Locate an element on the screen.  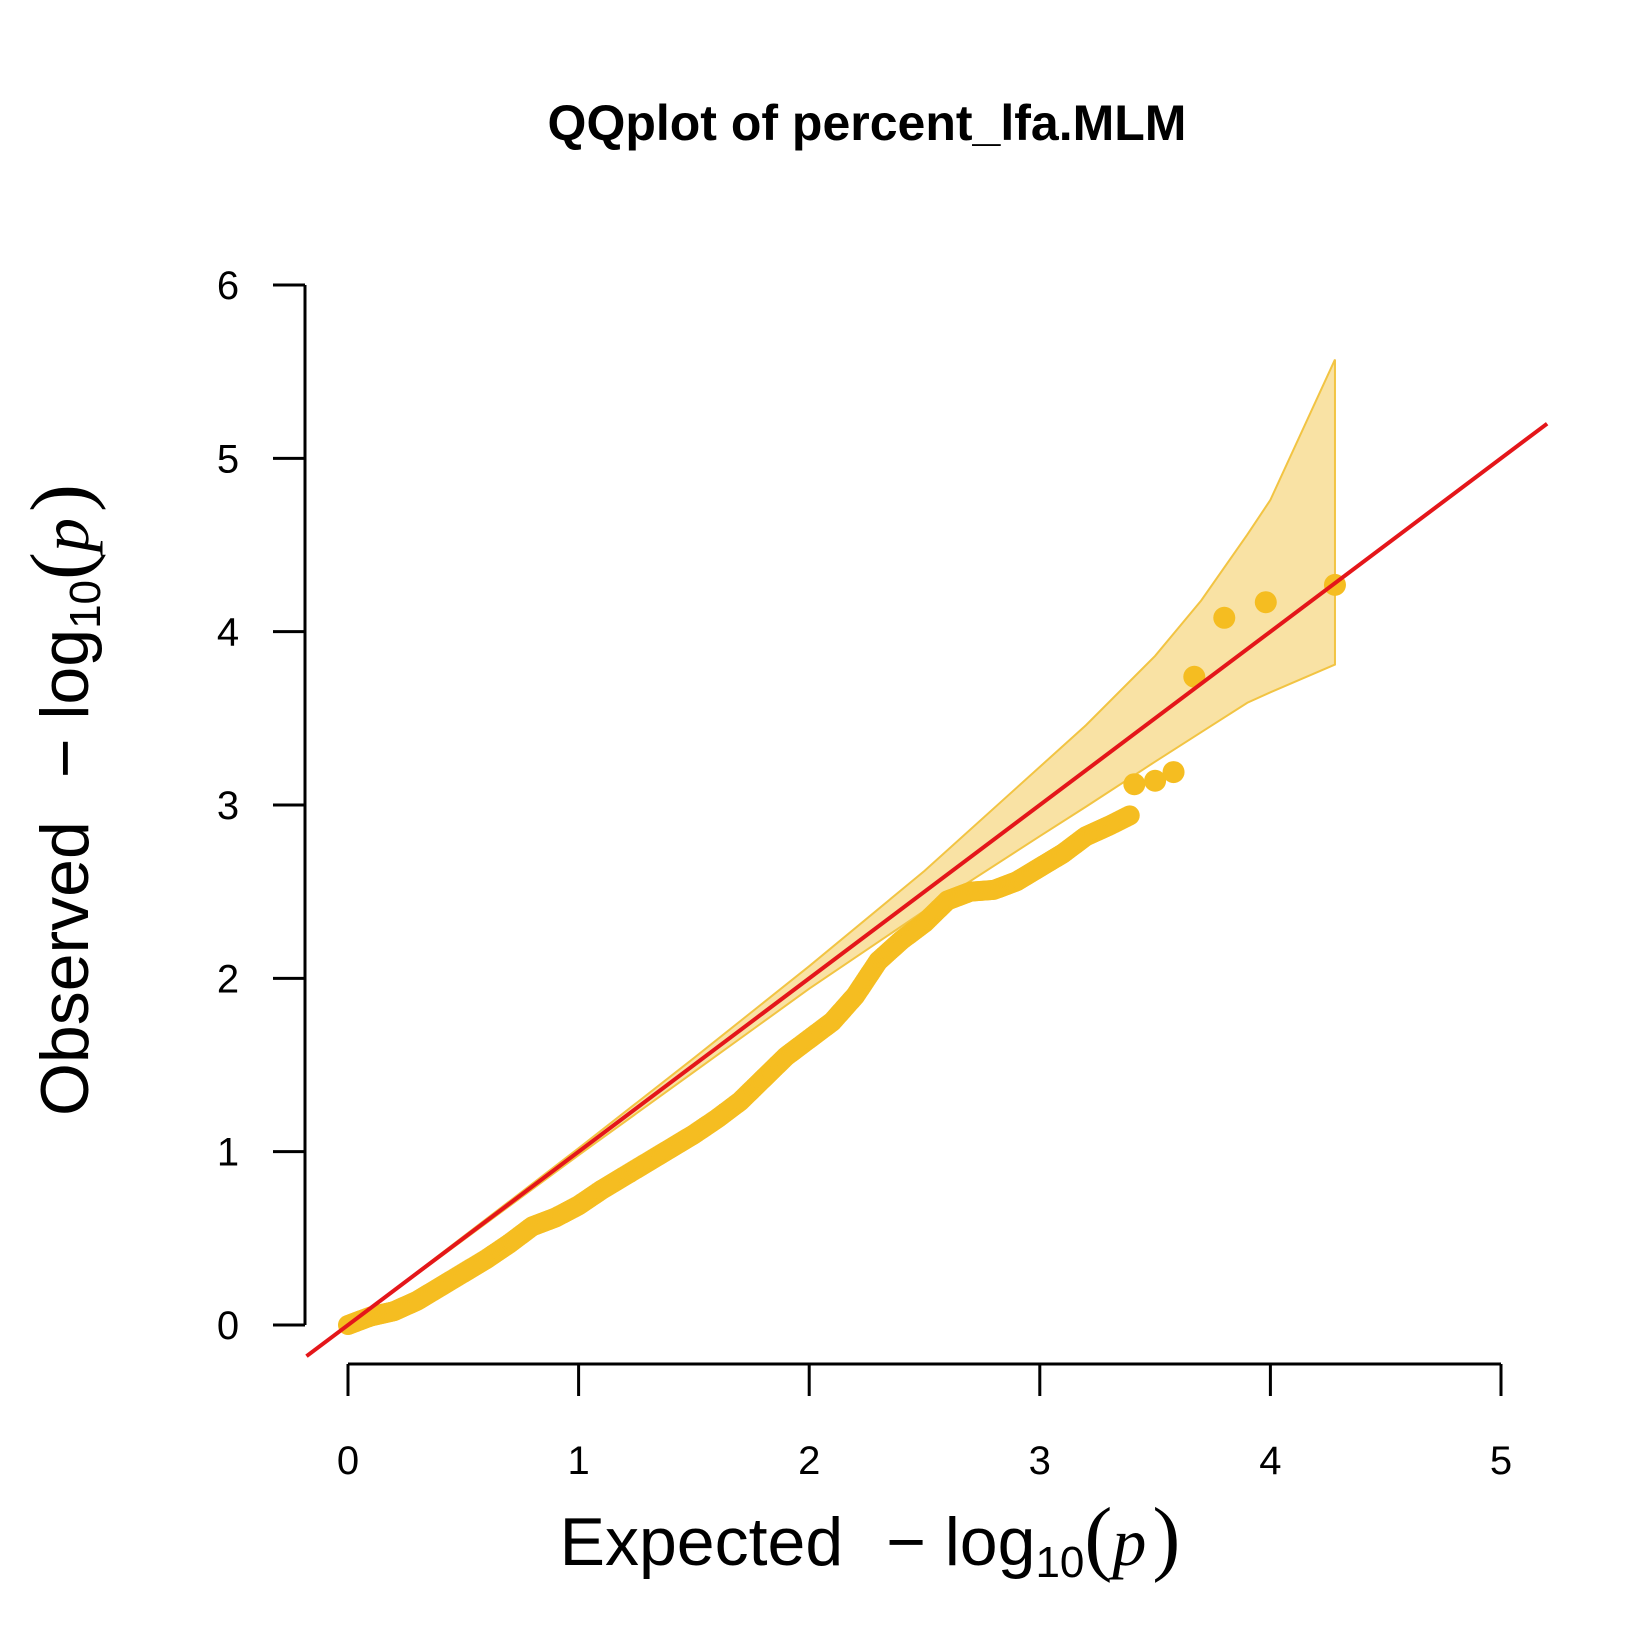
x-tick-label: 3 is located at coordinates (1040, 1461).